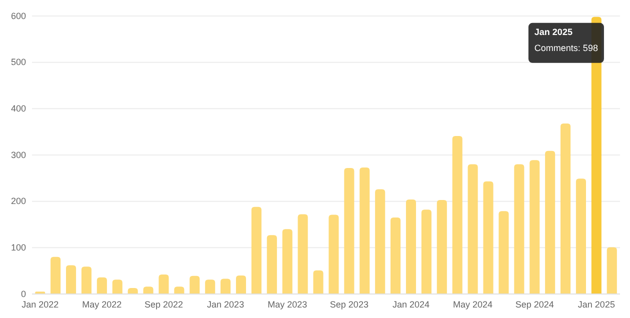 Image resolution: width=630 pixels, height=318 pixels. Describe the element at coordinates (102, 304) in the screenshot. I see `x-tick-label: May 2022` at that location.